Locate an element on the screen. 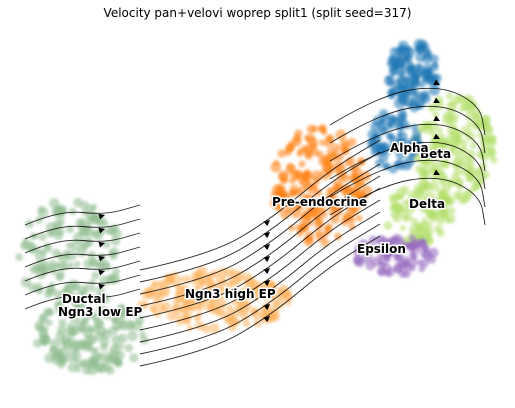 The height and width of the screenshot is (408, 515). cluster-label-ductal: Ductal is located at coordinates (84, 299).